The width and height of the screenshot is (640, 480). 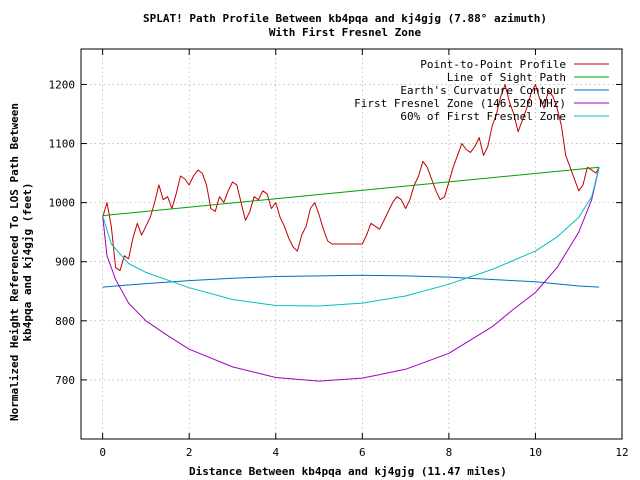 What do you see at coordinates (449, 452) in the screenshot?
I see `x-tick-label: 8` at bounding box center [449, 452].